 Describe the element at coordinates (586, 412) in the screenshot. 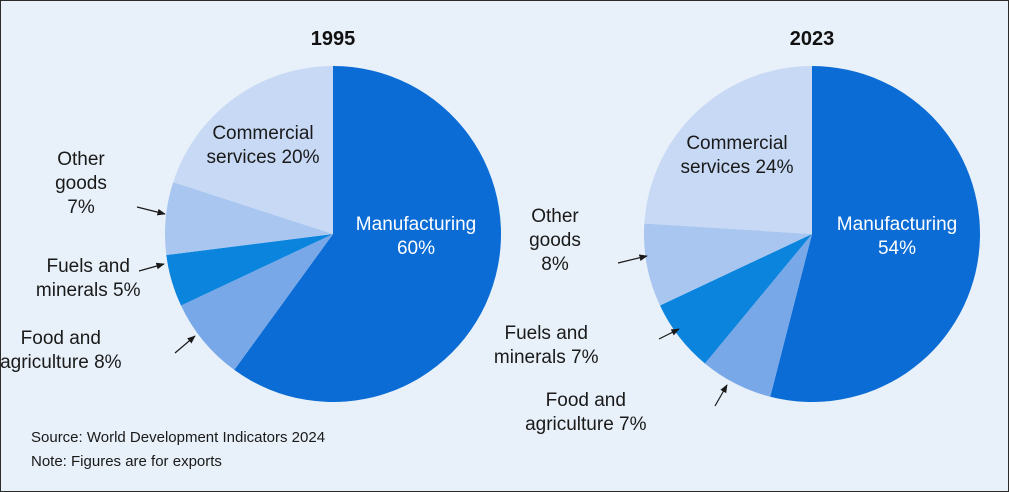

I see `slice-label-food-and-agriculture-2023: Food and agriculture 7%` at that location.